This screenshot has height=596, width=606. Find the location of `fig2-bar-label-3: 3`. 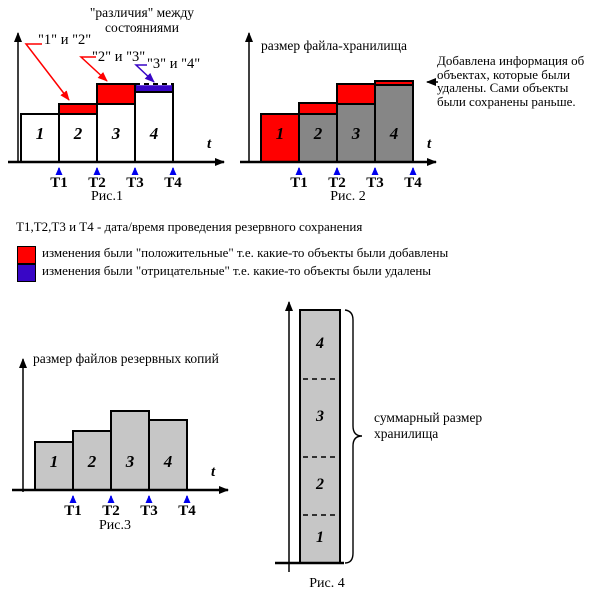

fig2-bar-label-3: 3 is located at coordinates (356, 133).